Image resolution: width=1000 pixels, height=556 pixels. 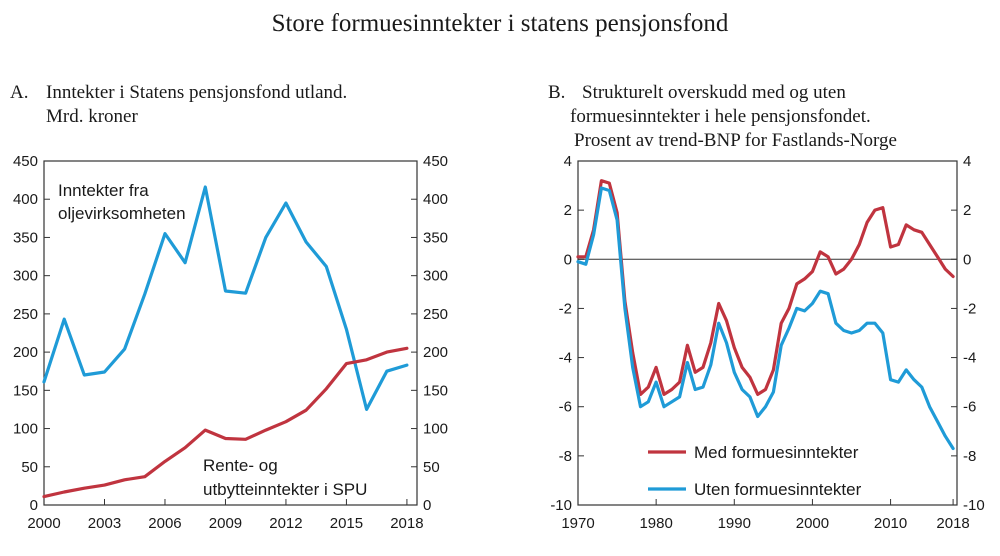 What do you see at coordinates (25, 314) in the screenshot?
I see `y-tick-label-left-a: 250` at bounding box center [25, 314].